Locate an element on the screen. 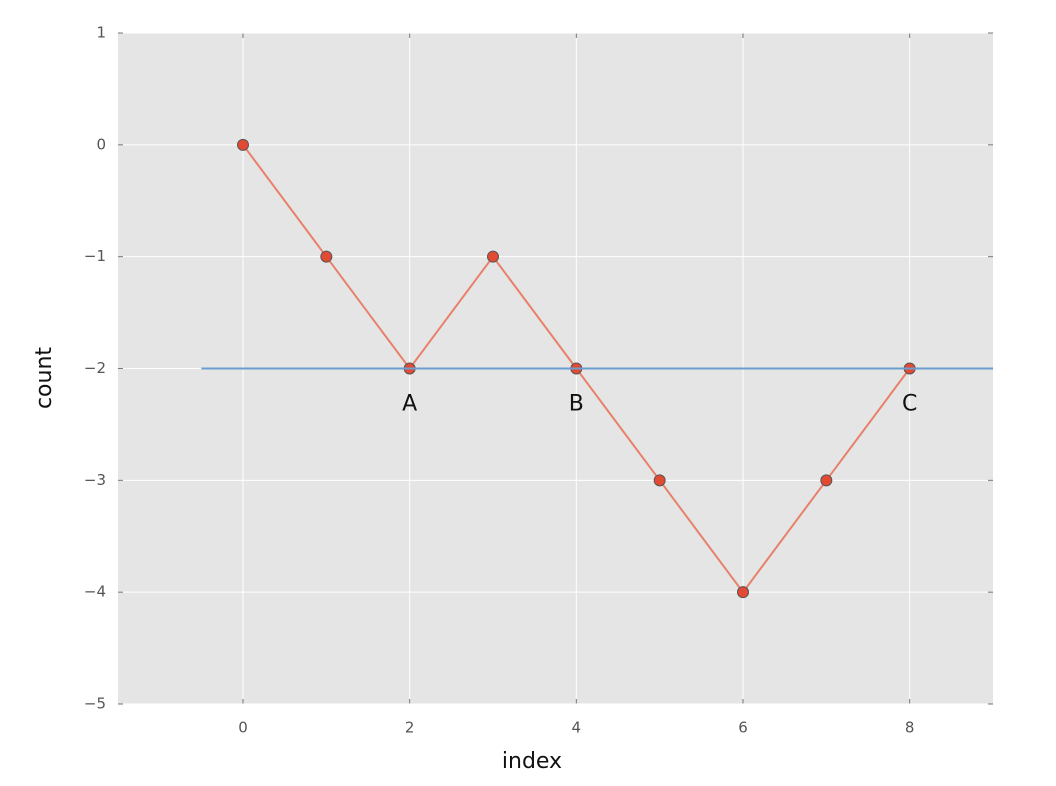  y-tick-label: −2 is located at coordinates (95, 368).